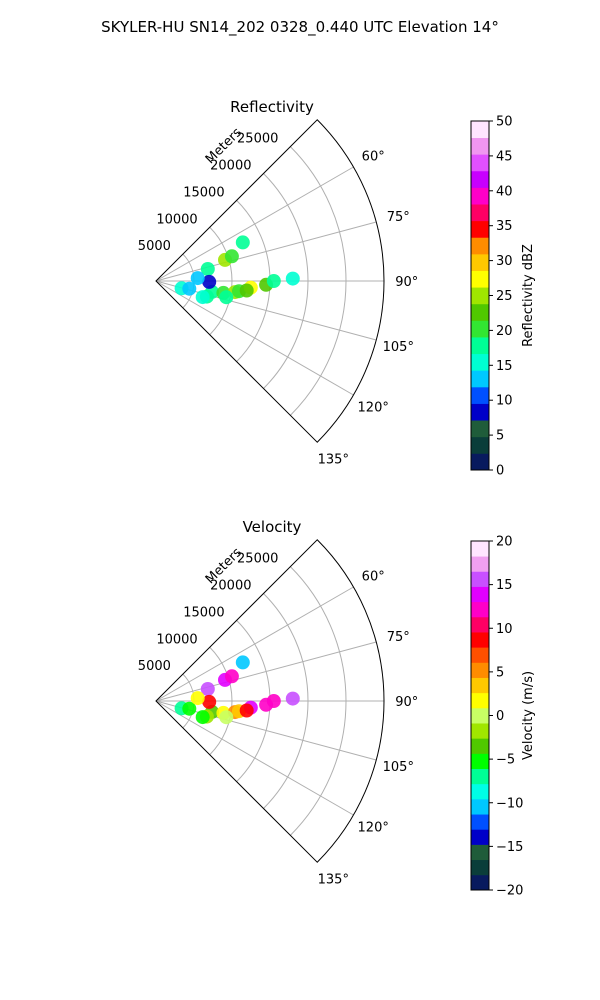 The image size is (600, 1000). I want to click on colorbar-label: Reflectivity dBZ, so click(528, 295).